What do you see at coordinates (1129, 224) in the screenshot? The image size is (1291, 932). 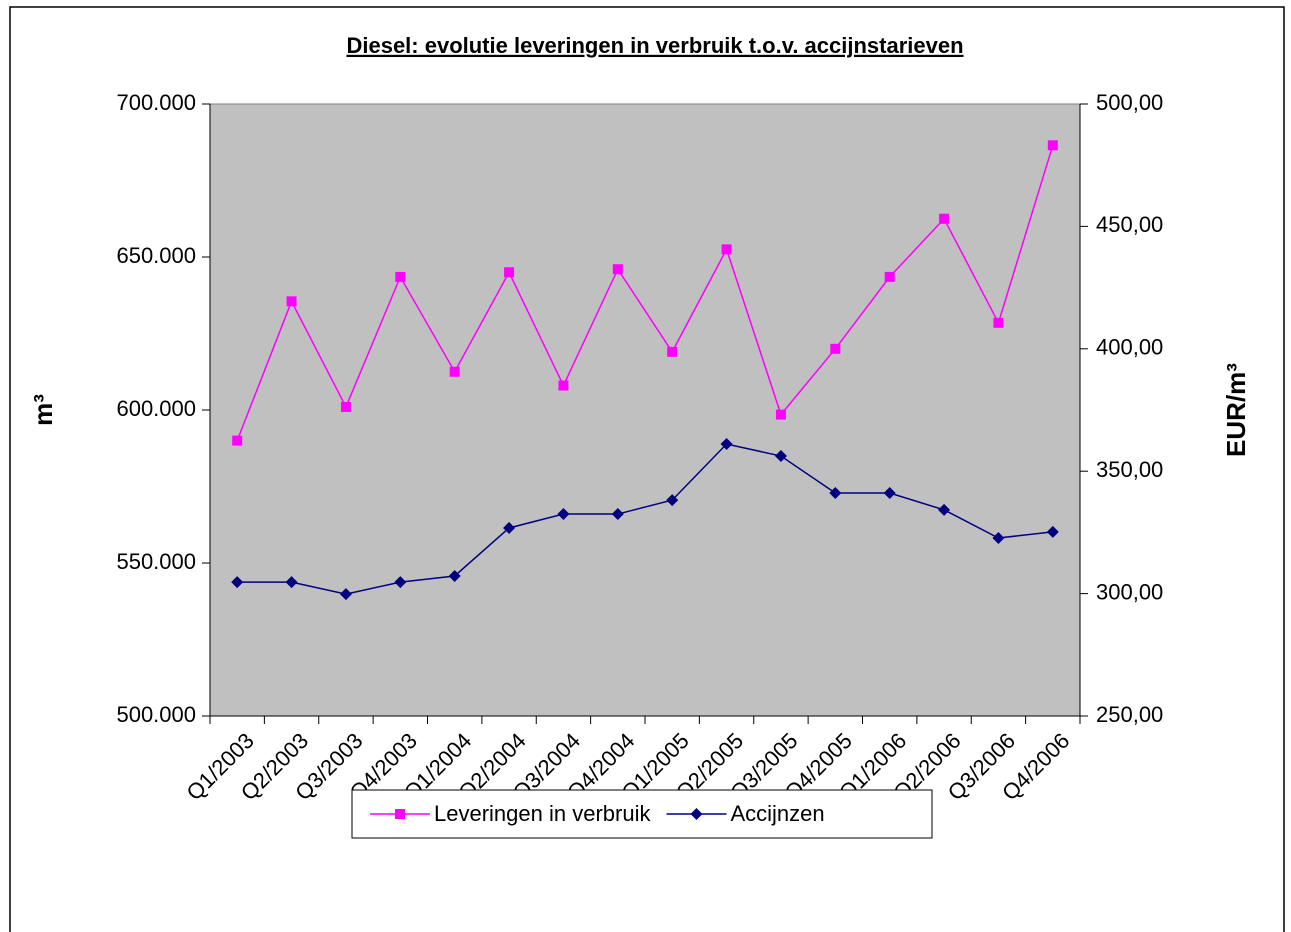 I see `y2-tick-label: 450,00` at bounding box center [1129, 224].